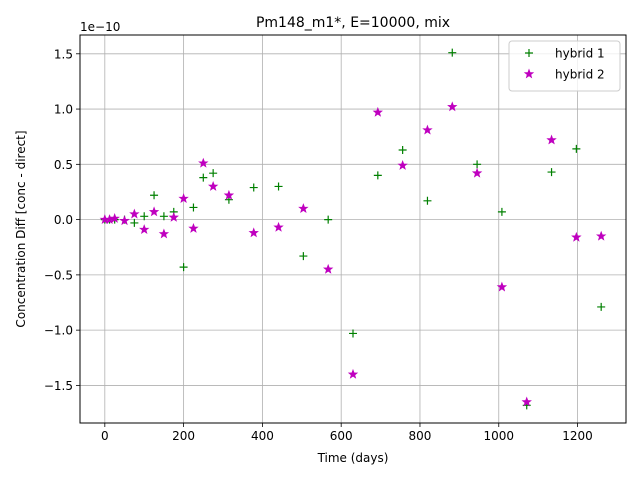  What do you see at coordinates (353, 458) in the screenshot?
I see `x-axis-label: Time (days)` at bounding box center [353, 458].